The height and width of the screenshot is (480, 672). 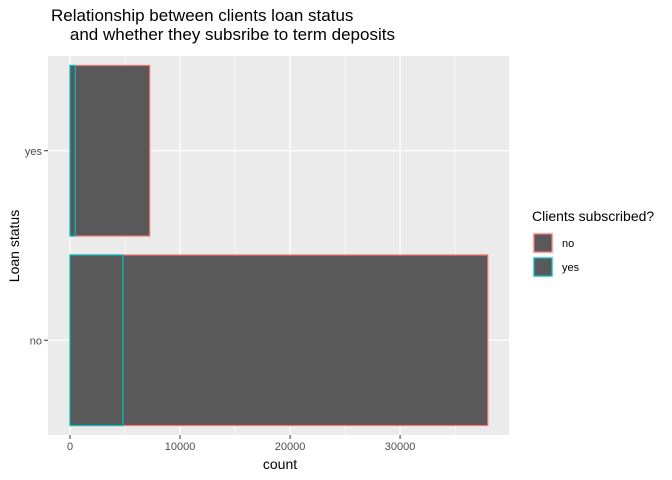 I want to click on x-tick-label: 20000, so click(x=290, y=447).